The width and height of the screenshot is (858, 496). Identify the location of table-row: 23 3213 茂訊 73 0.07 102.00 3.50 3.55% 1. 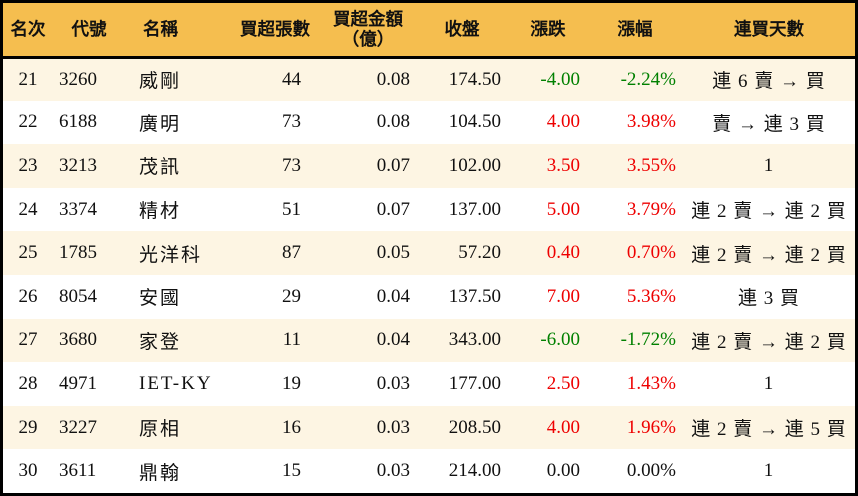
(429, 166).